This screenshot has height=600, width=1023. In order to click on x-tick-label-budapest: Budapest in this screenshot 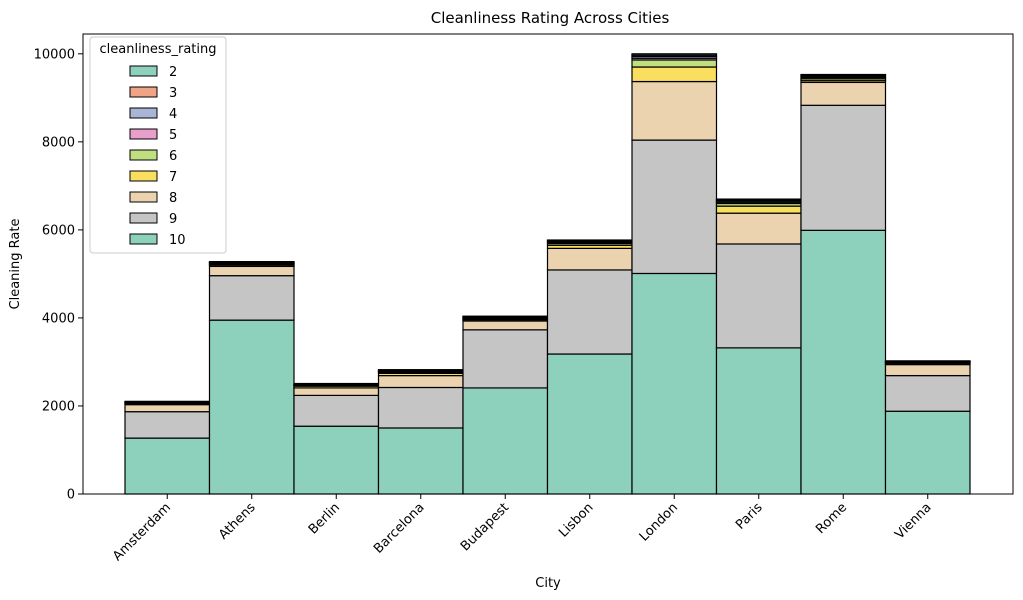, I will do `click(485, 527)`.